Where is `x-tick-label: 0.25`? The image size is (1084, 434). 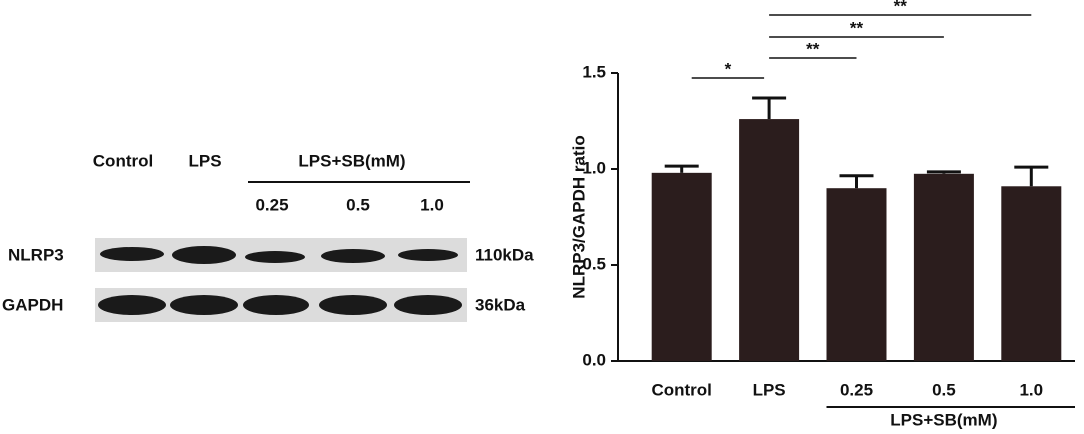 x-tick-label: 0.25 is located at coordinates (856, 389).